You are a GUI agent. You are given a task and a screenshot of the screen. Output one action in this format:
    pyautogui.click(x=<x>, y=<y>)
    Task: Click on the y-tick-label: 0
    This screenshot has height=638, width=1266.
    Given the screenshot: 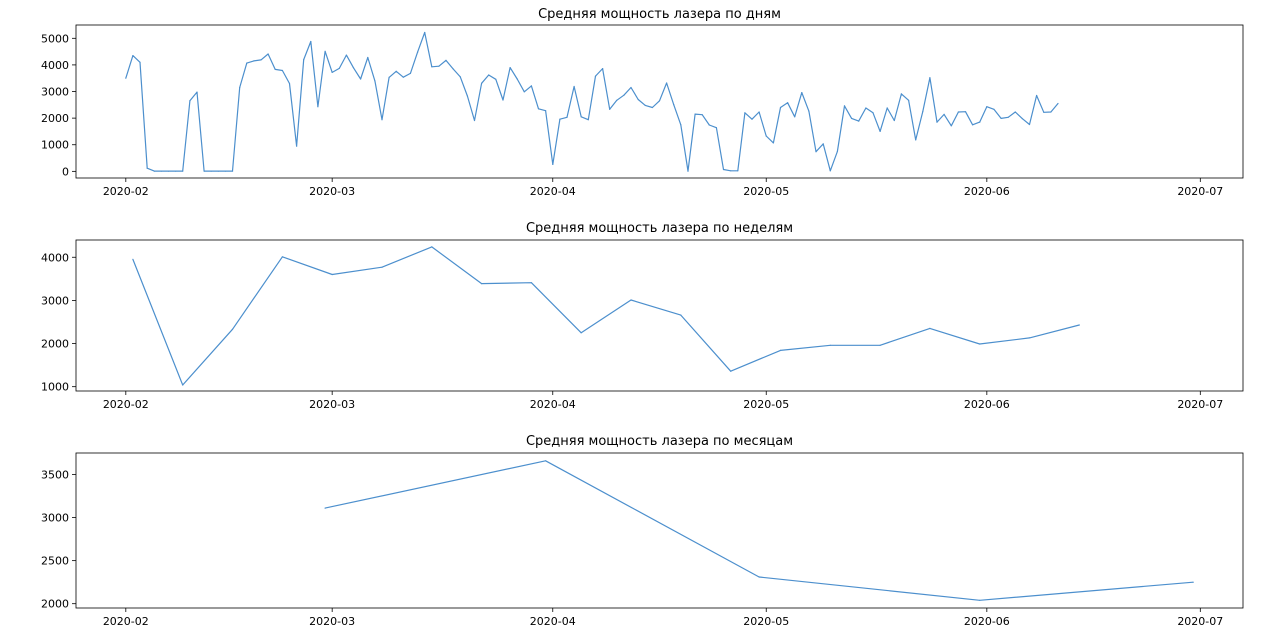 What is the action you would take?
    pyautogui.click(x=65, y=171)
    